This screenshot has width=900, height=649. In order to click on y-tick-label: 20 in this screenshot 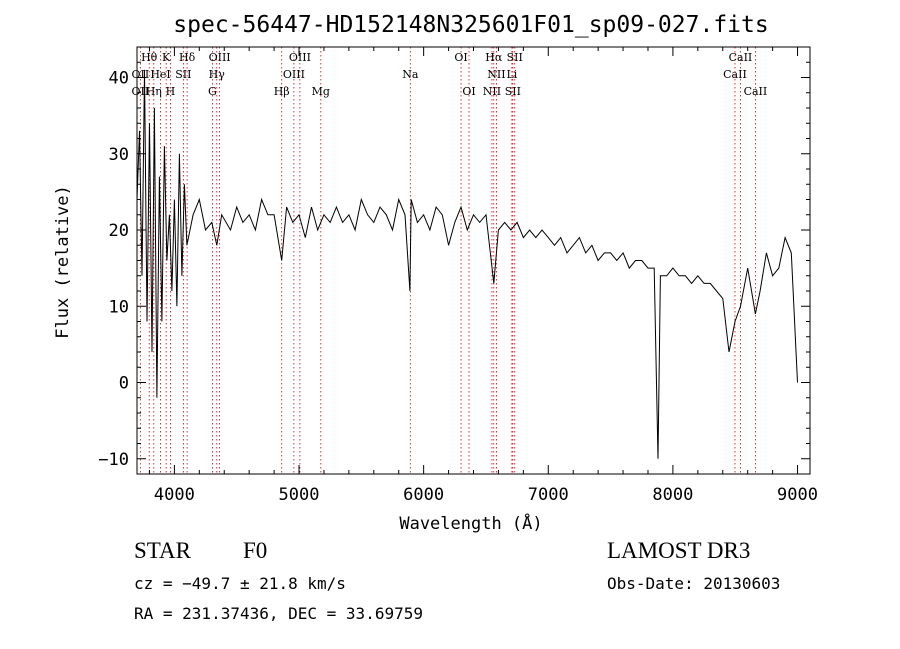, I will do `click(119, 231)`.